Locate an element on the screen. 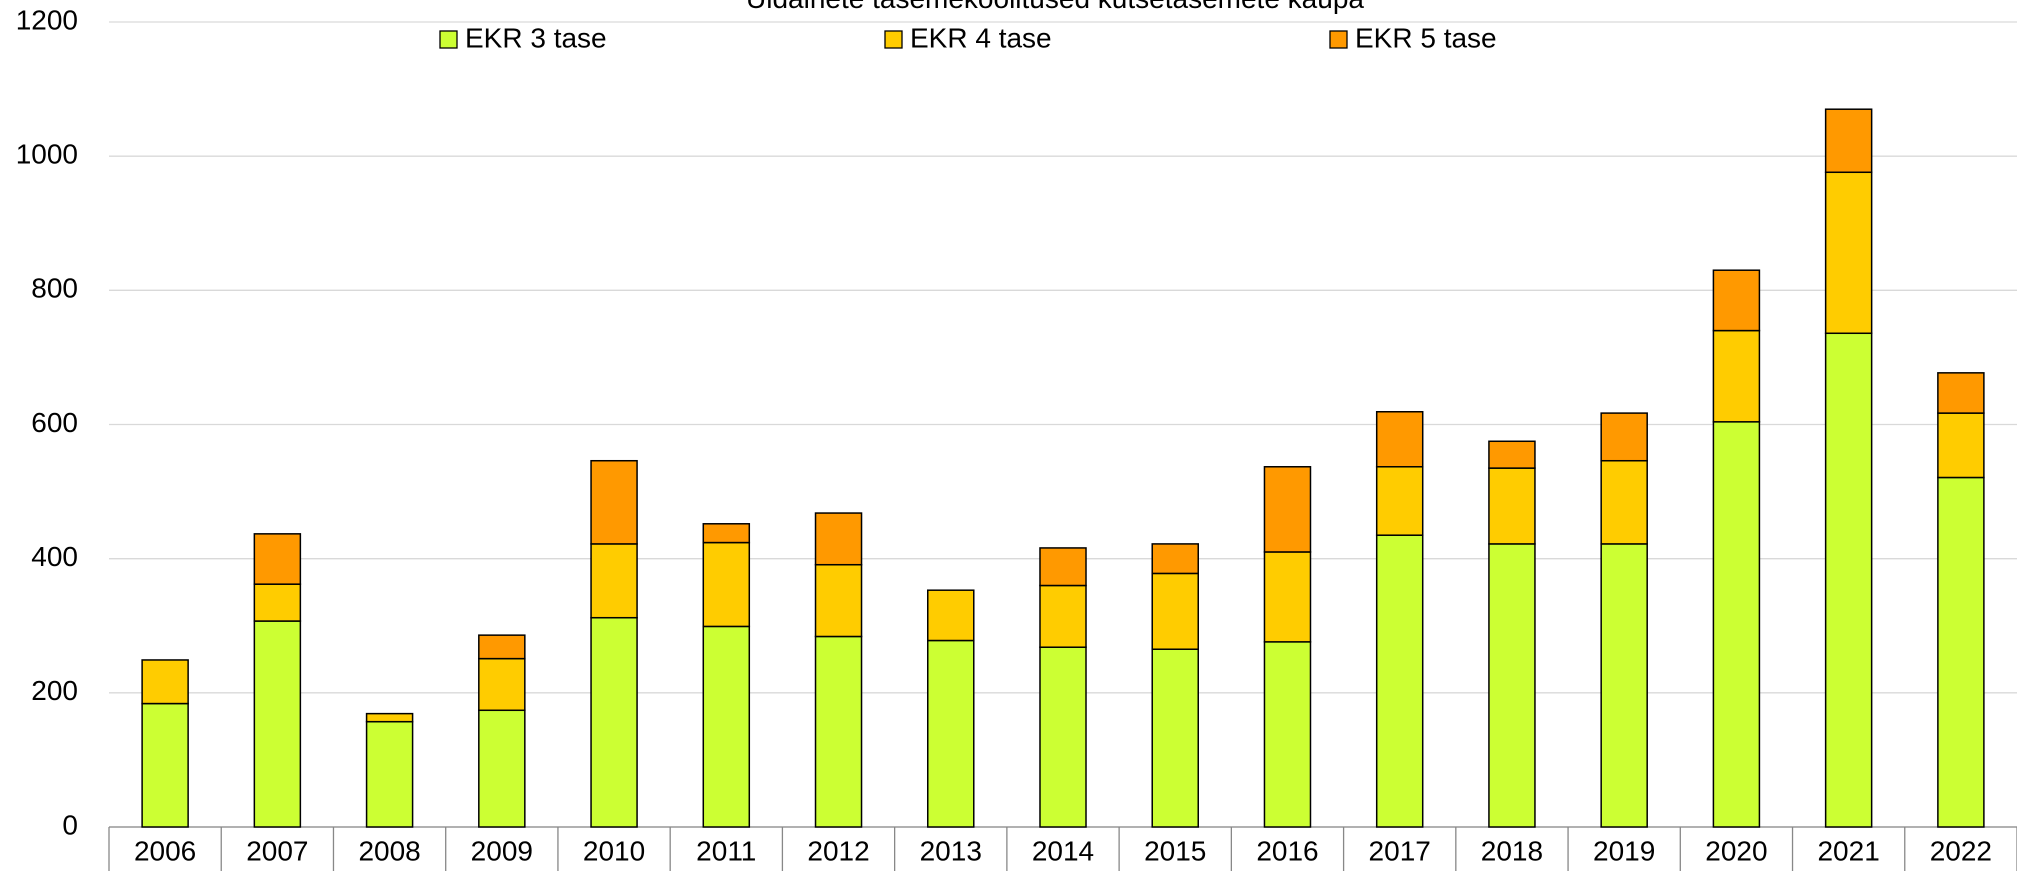 The width and height of the screenshot is (2017, 876). x-tick-label: 2010 is located at coordinates (614, 850).